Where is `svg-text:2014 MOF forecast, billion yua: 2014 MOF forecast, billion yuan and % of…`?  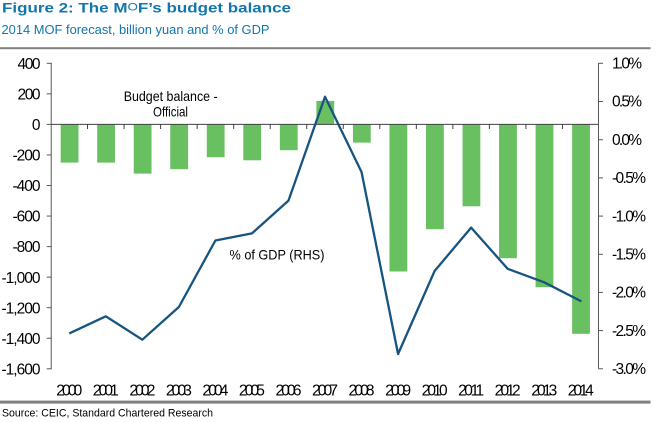 svg-text:2014 MOF forecast, billion yua: 2014 MOF forecast, billion yuan and % of… is located at coordinates (136, 29).